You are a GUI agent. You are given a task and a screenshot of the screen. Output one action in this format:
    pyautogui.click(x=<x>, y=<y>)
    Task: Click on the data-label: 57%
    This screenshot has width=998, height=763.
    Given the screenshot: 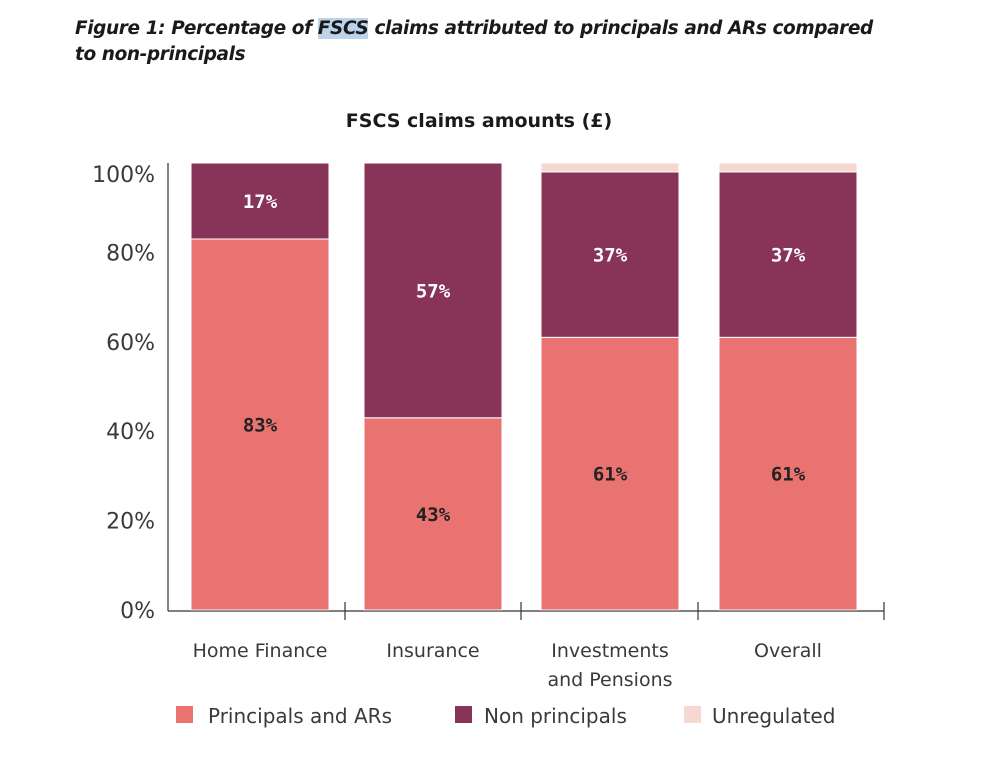 What is the action you would take?
    pyautogui.click(x=433, y=291)
    